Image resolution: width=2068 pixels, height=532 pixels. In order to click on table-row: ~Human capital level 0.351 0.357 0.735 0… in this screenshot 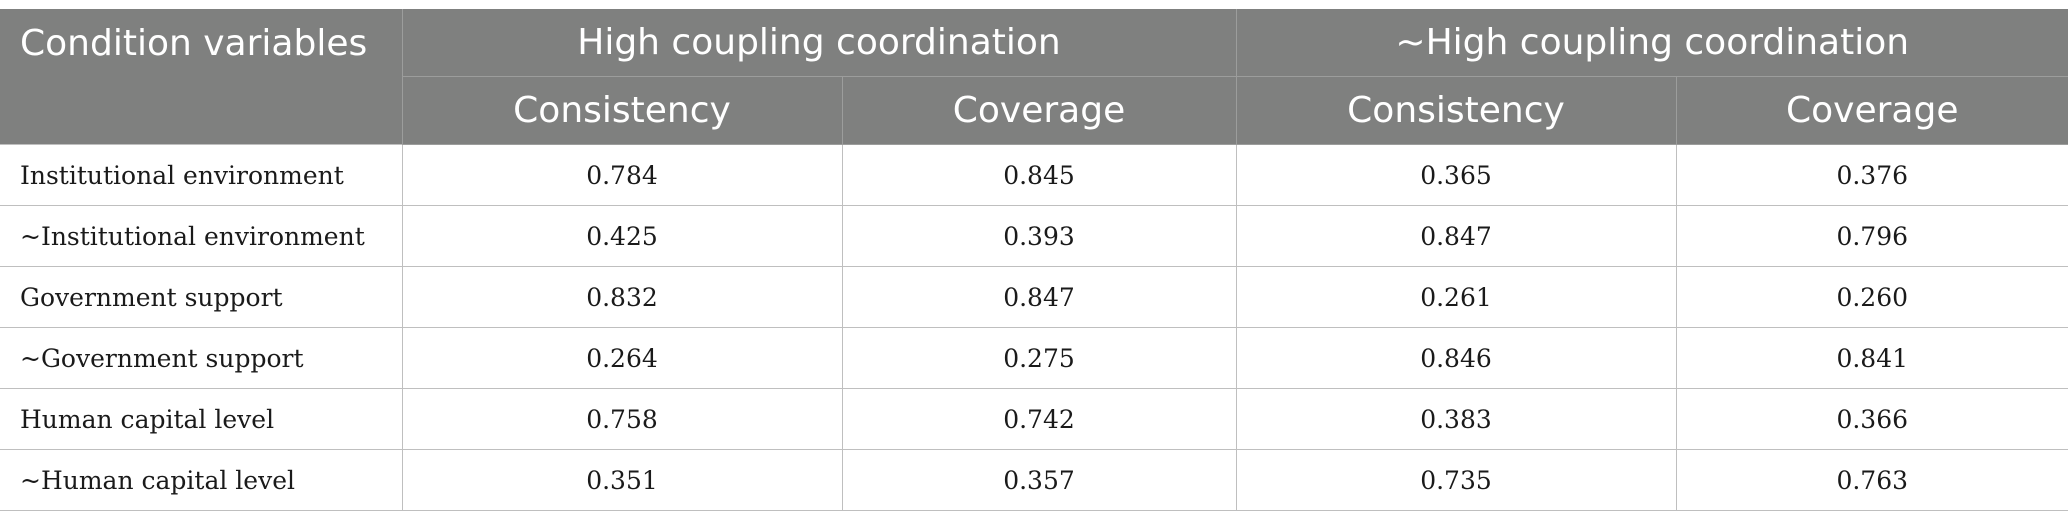, I will do `click(1034, 480)`.